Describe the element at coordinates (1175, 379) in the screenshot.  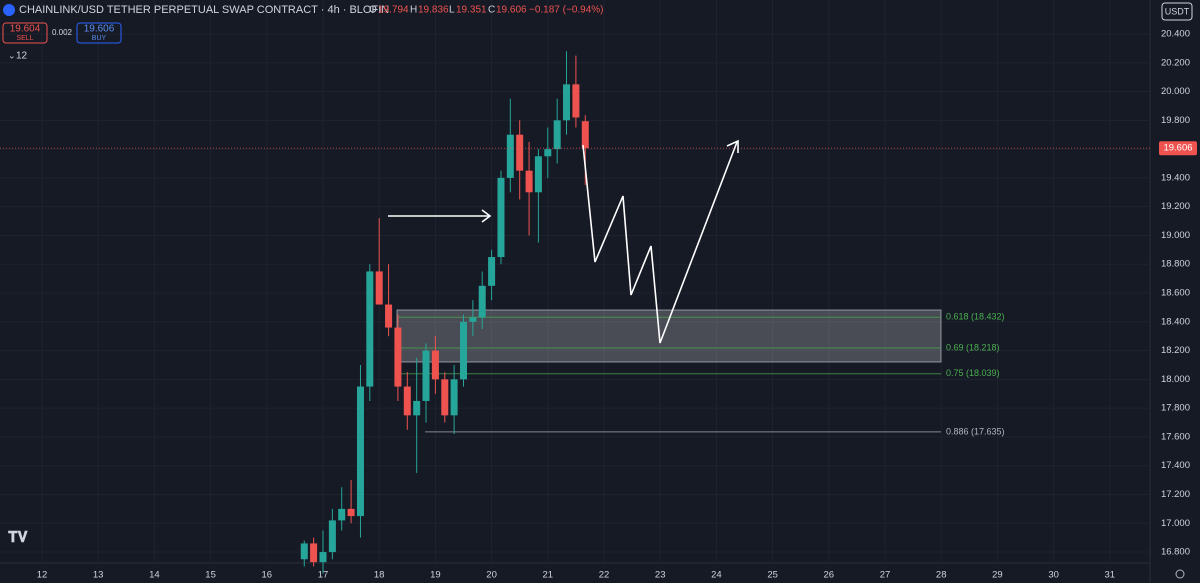
I see `y-tick-label: 18.000` at that location.